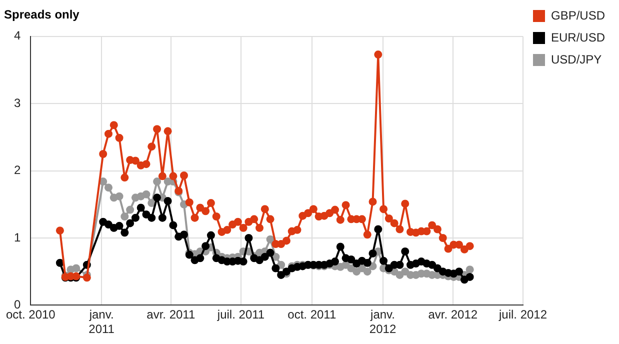 The height and width of the screenshot is (344, 619). I want to click on y-tick-label: 4, so click(17, 35).